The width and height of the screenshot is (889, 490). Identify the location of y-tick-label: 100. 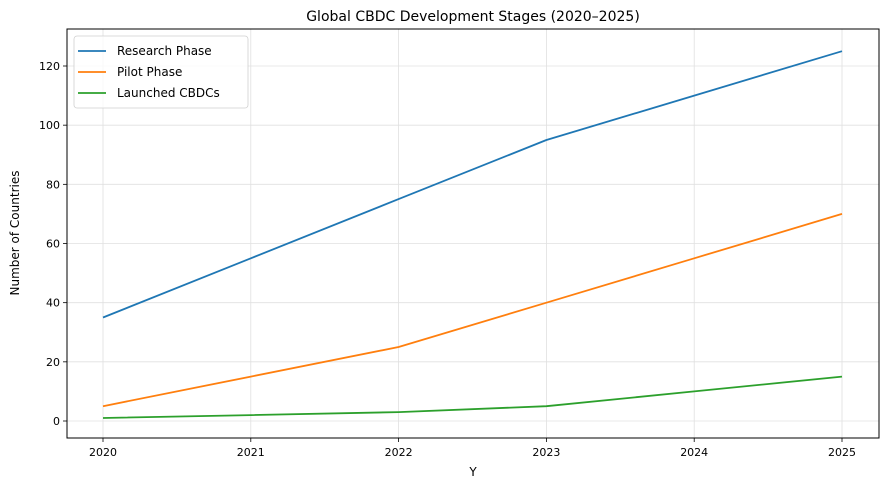
(49, 125).